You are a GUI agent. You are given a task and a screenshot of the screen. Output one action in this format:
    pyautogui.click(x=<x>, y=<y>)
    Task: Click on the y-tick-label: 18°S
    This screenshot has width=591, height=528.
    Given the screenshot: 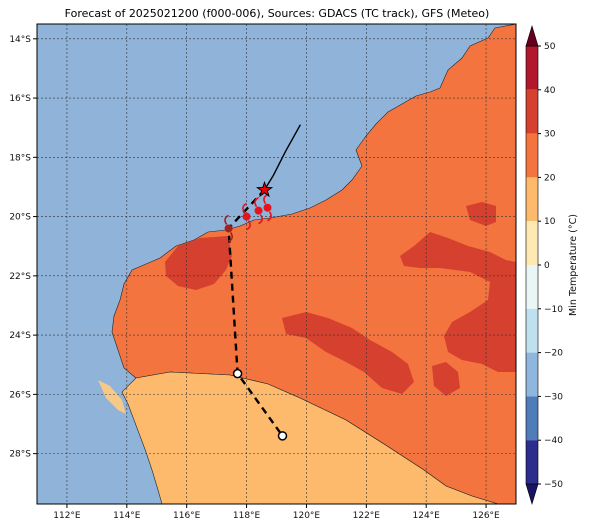 What is the action you would take?
    pyautogui.click(x=20, y=158)
    